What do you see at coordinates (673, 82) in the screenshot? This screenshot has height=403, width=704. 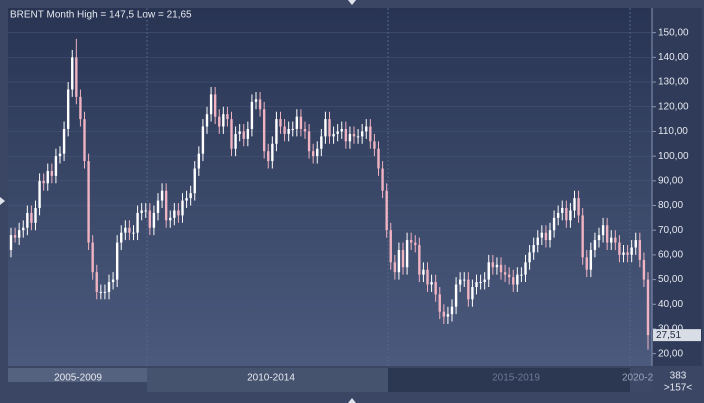 I see `y-tick-label: 130,00` at bounding box center [673, 82].